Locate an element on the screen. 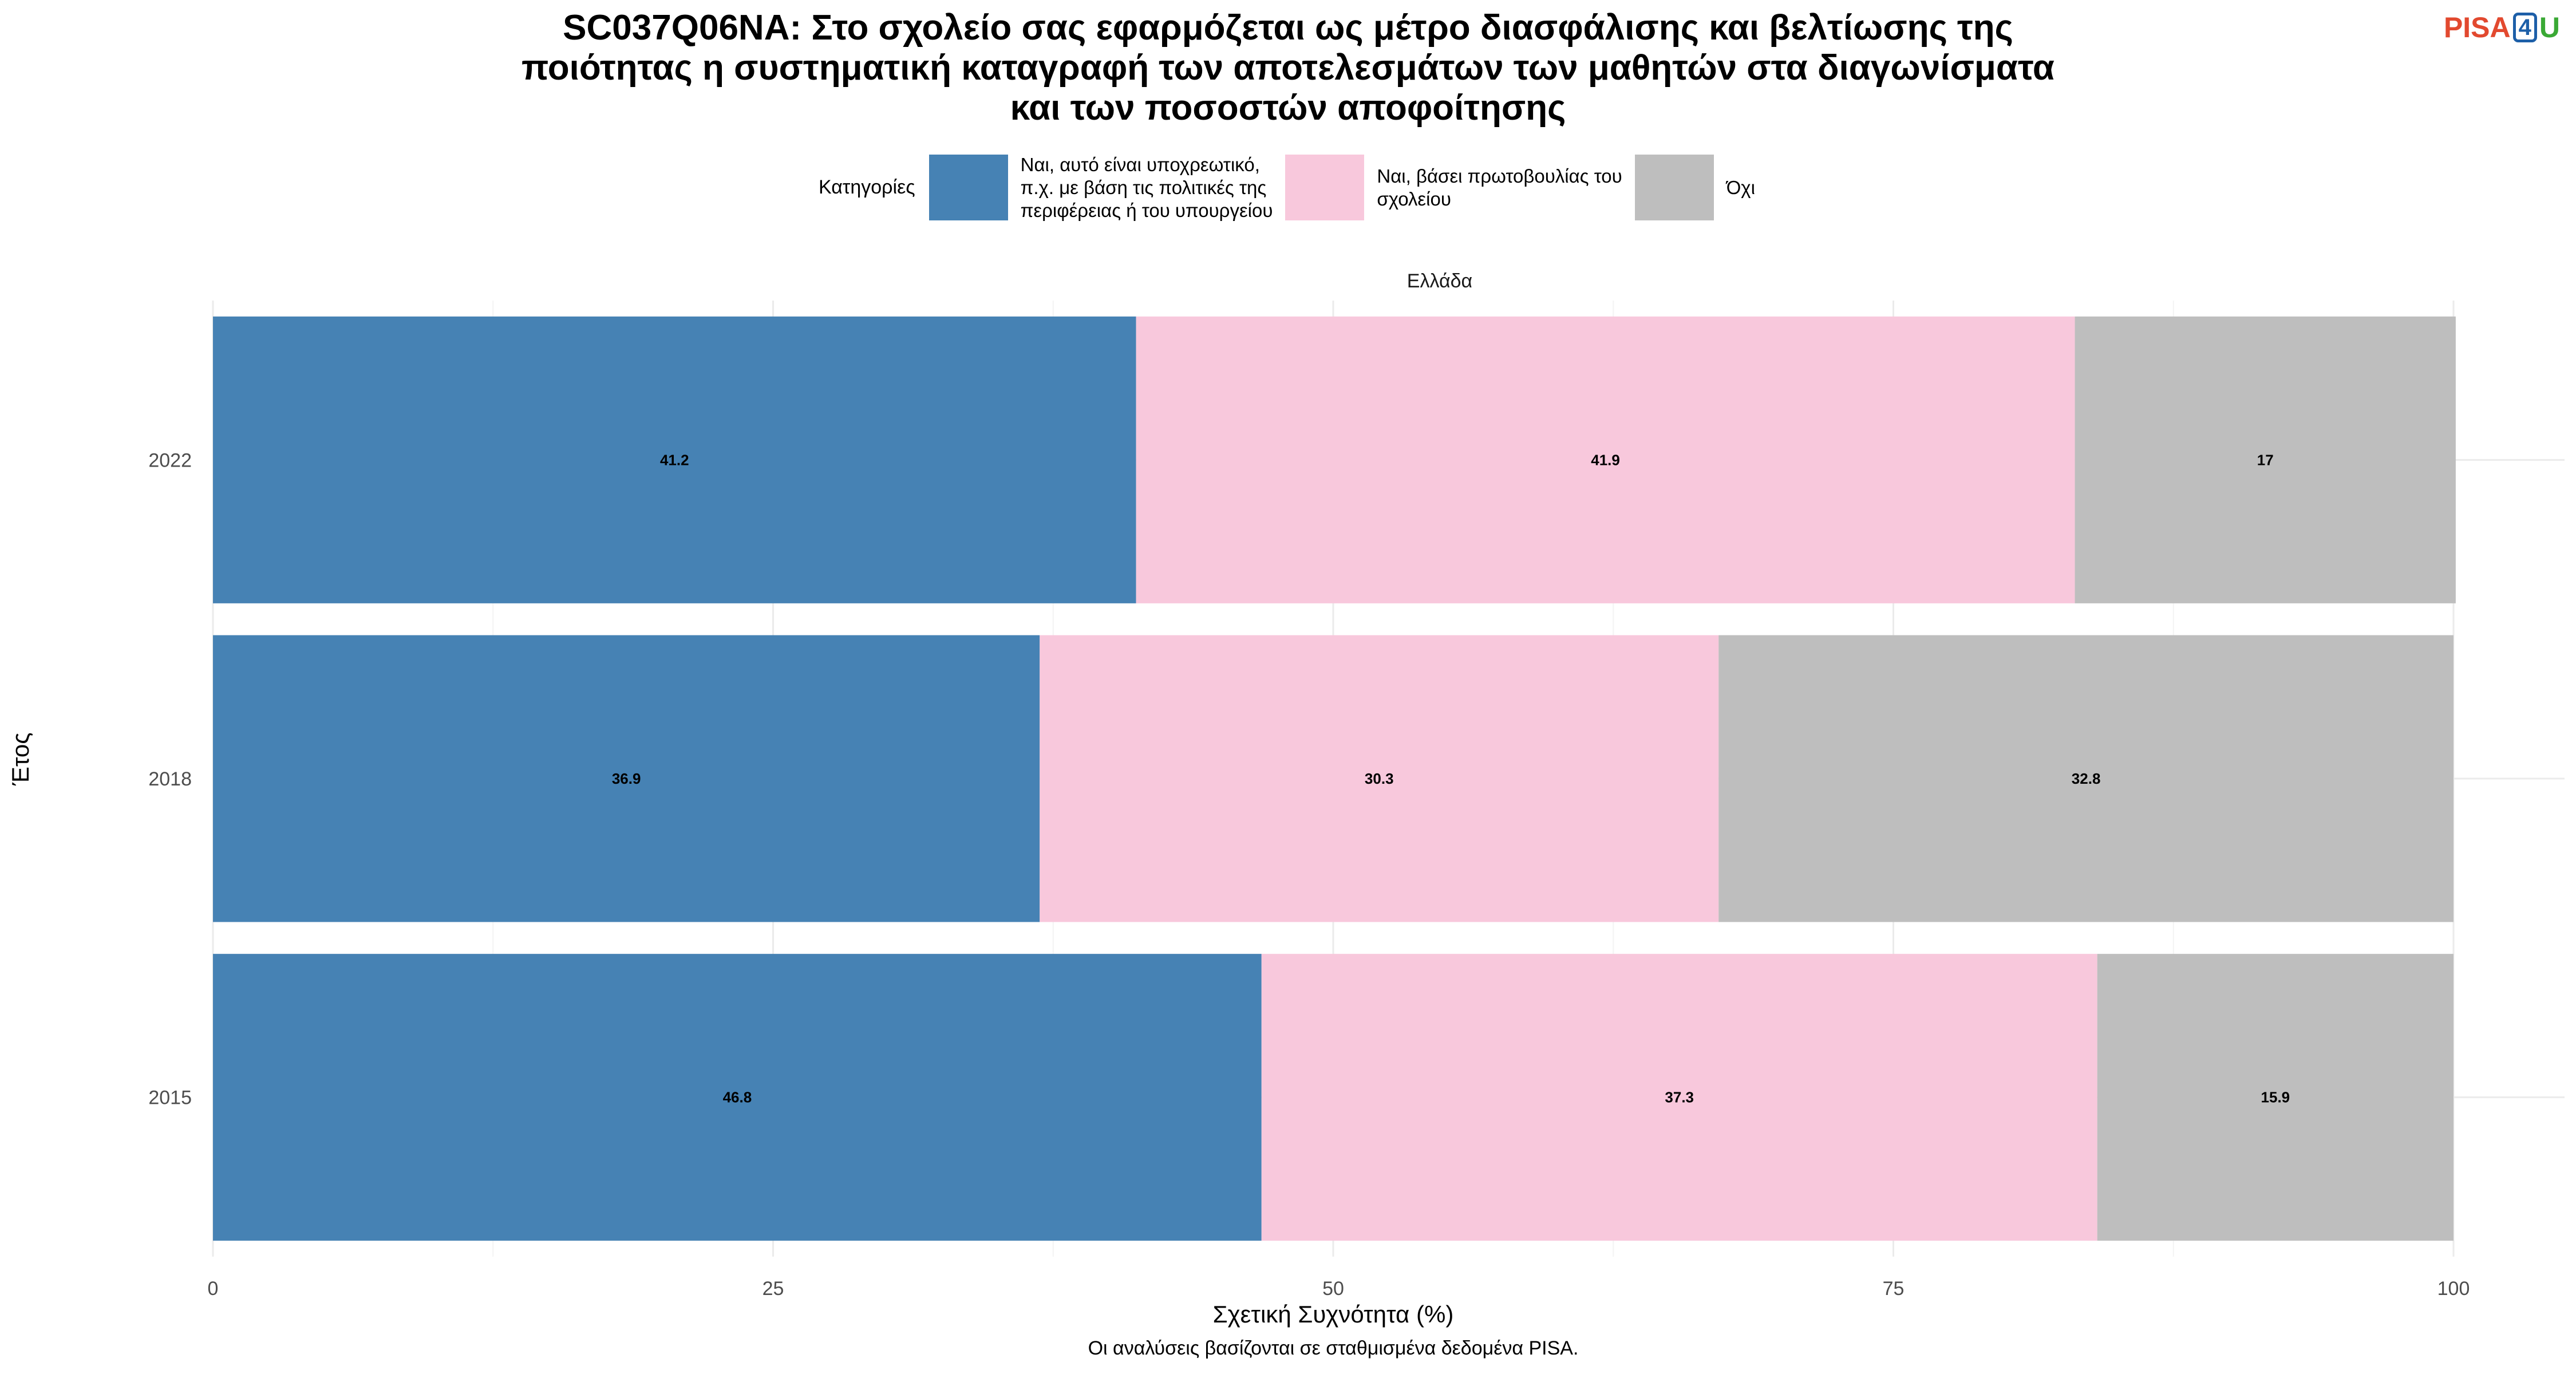  facet-label: Ελλάδα is located at coordinates (1439, 281).